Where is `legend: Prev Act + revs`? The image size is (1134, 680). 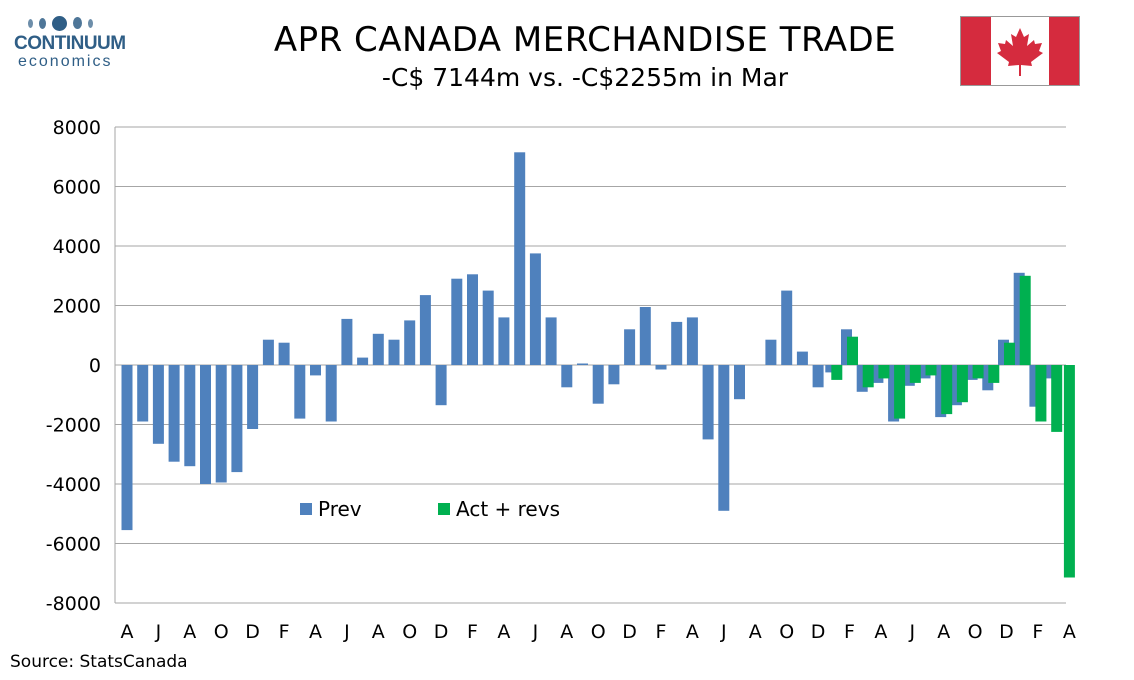
legend: Prev Act + revs is located at coordinates (430, 509).